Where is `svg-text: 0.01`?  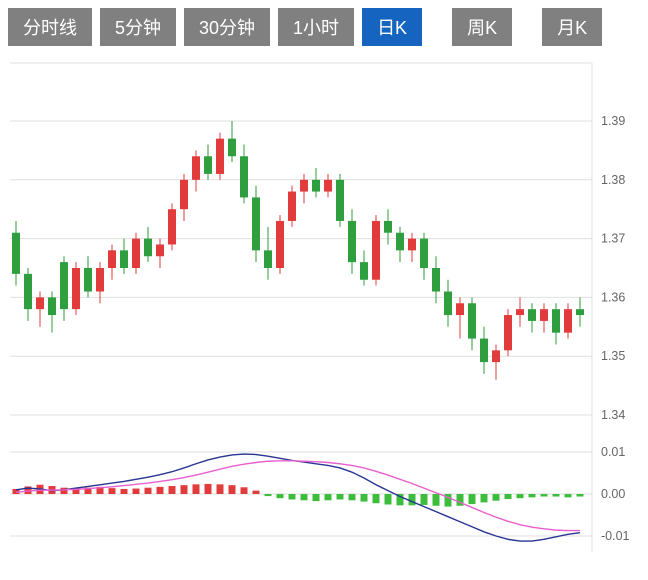 svg-text: 0.01 is located at coordinates (613, 452).